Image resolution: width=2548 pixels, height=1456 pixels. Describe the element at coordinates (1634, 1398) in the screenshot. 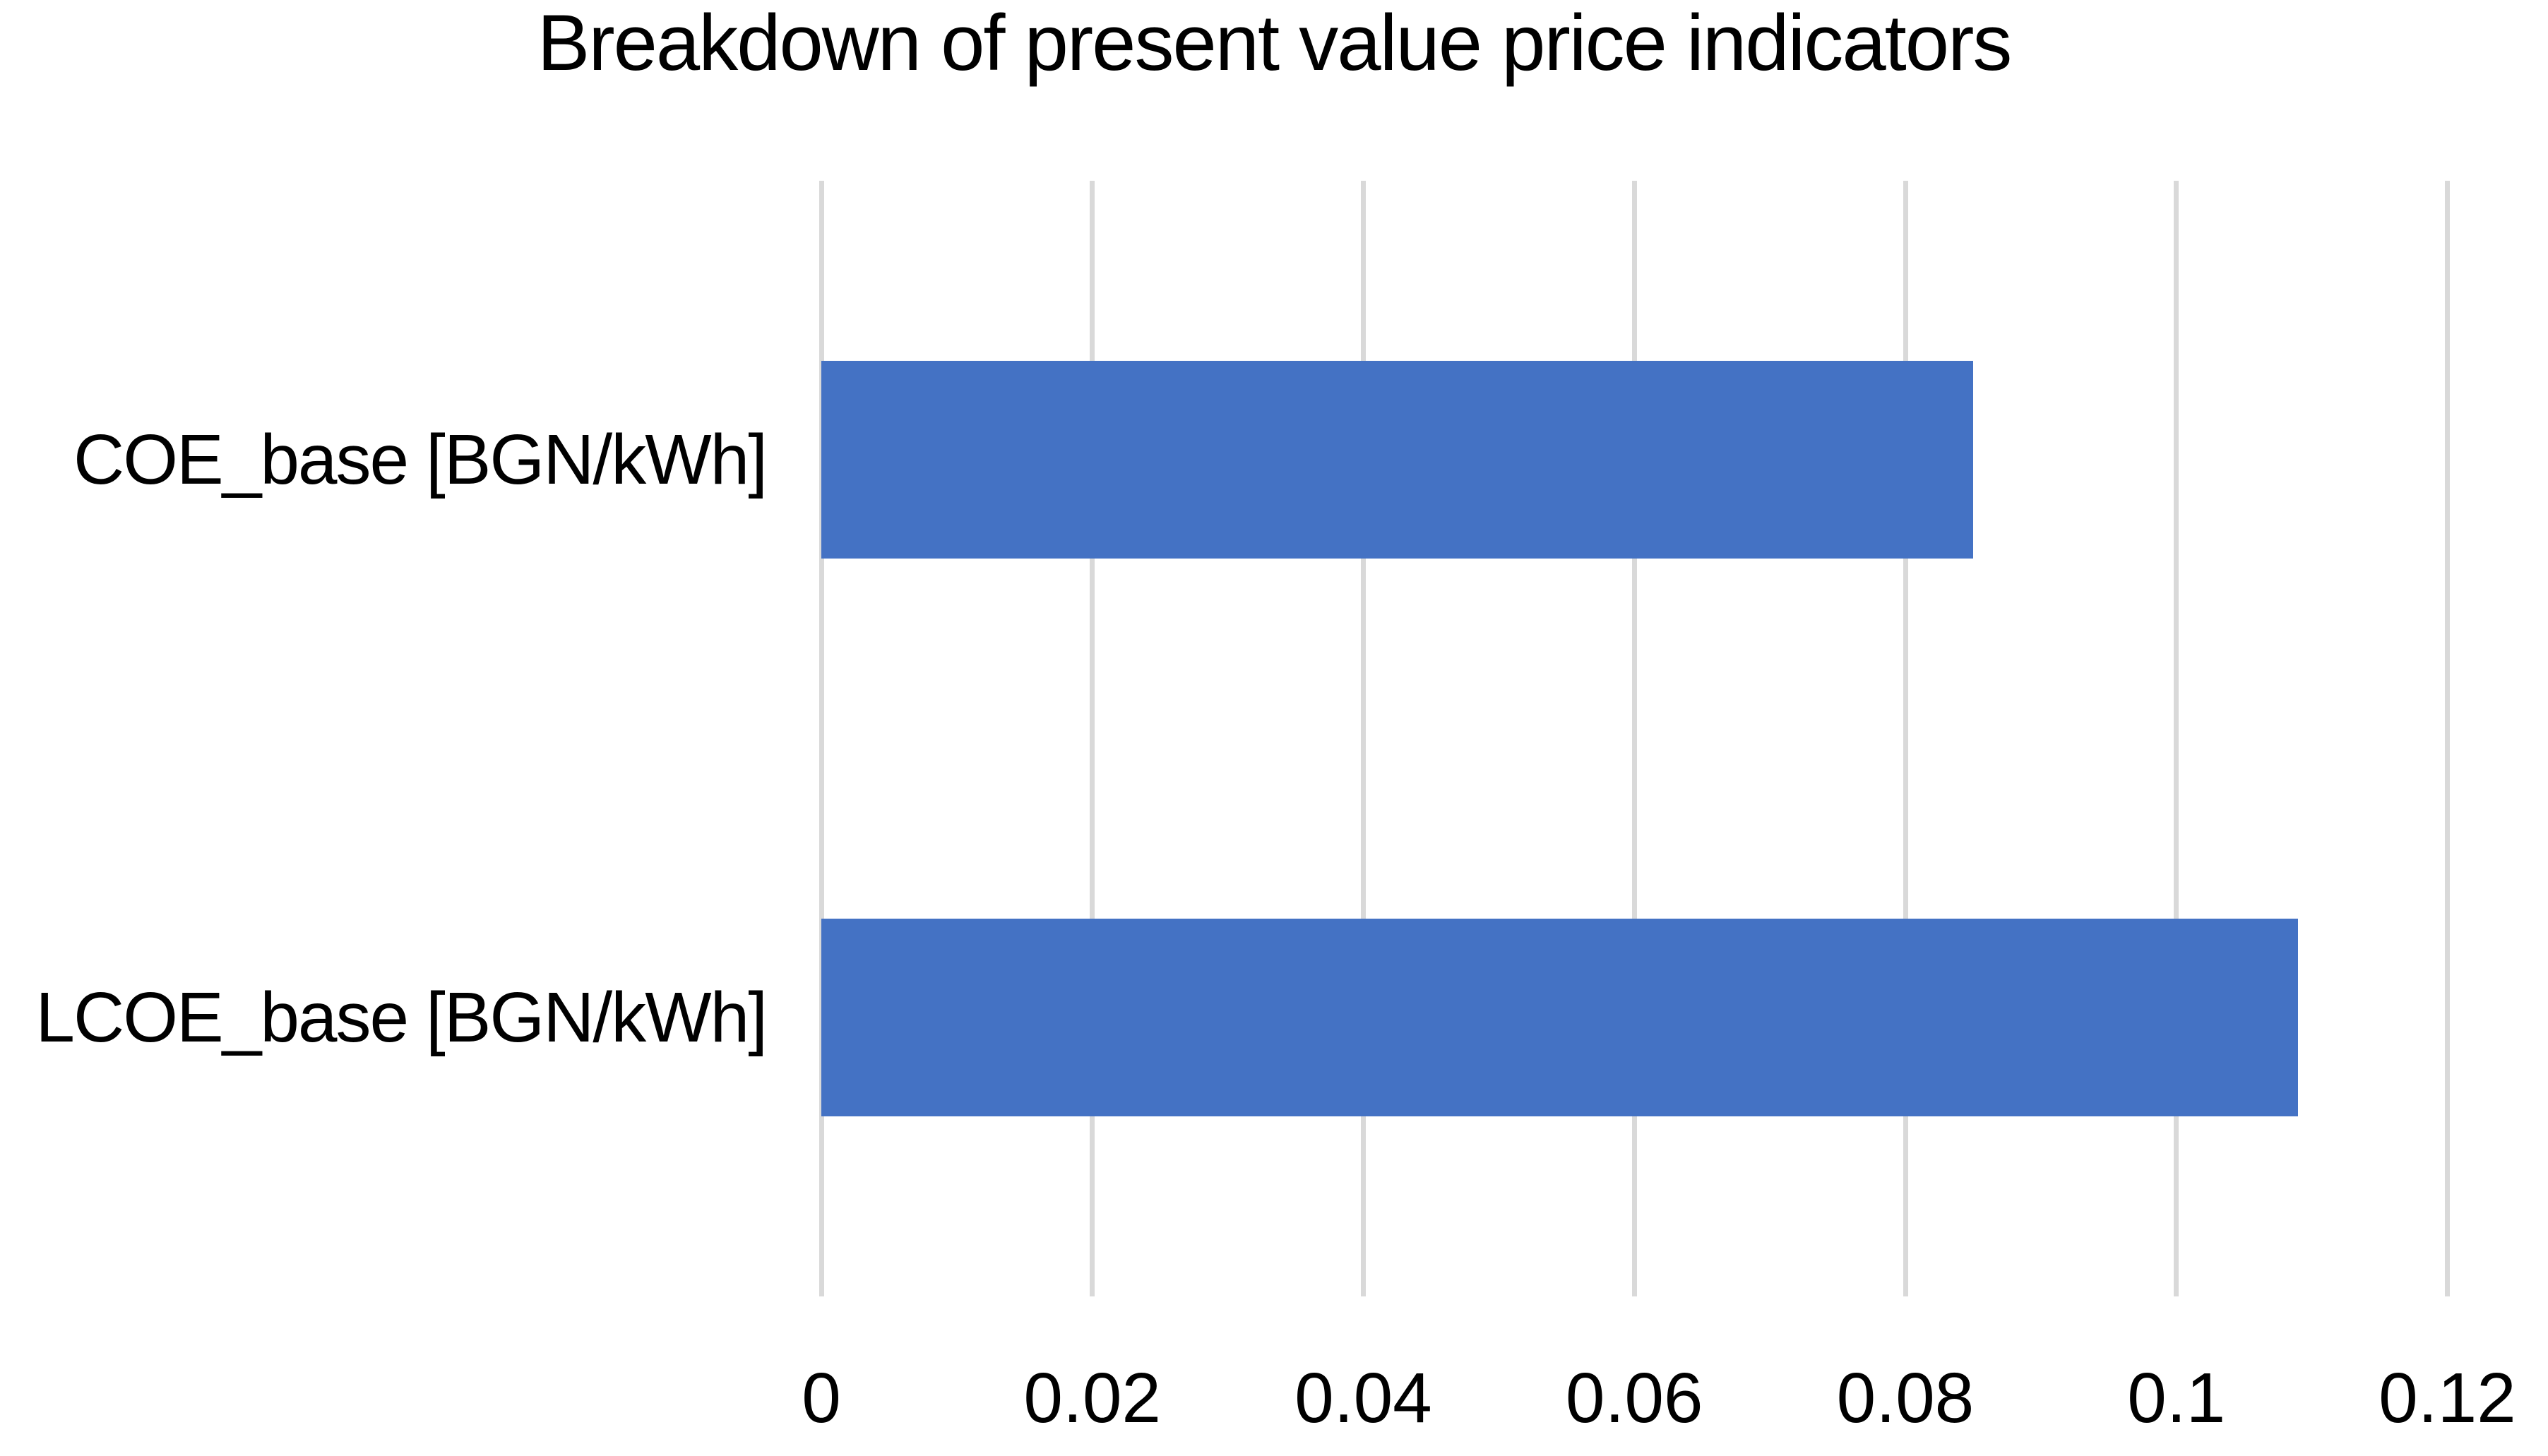

I see `x-tick-label: 0.06` at that location.